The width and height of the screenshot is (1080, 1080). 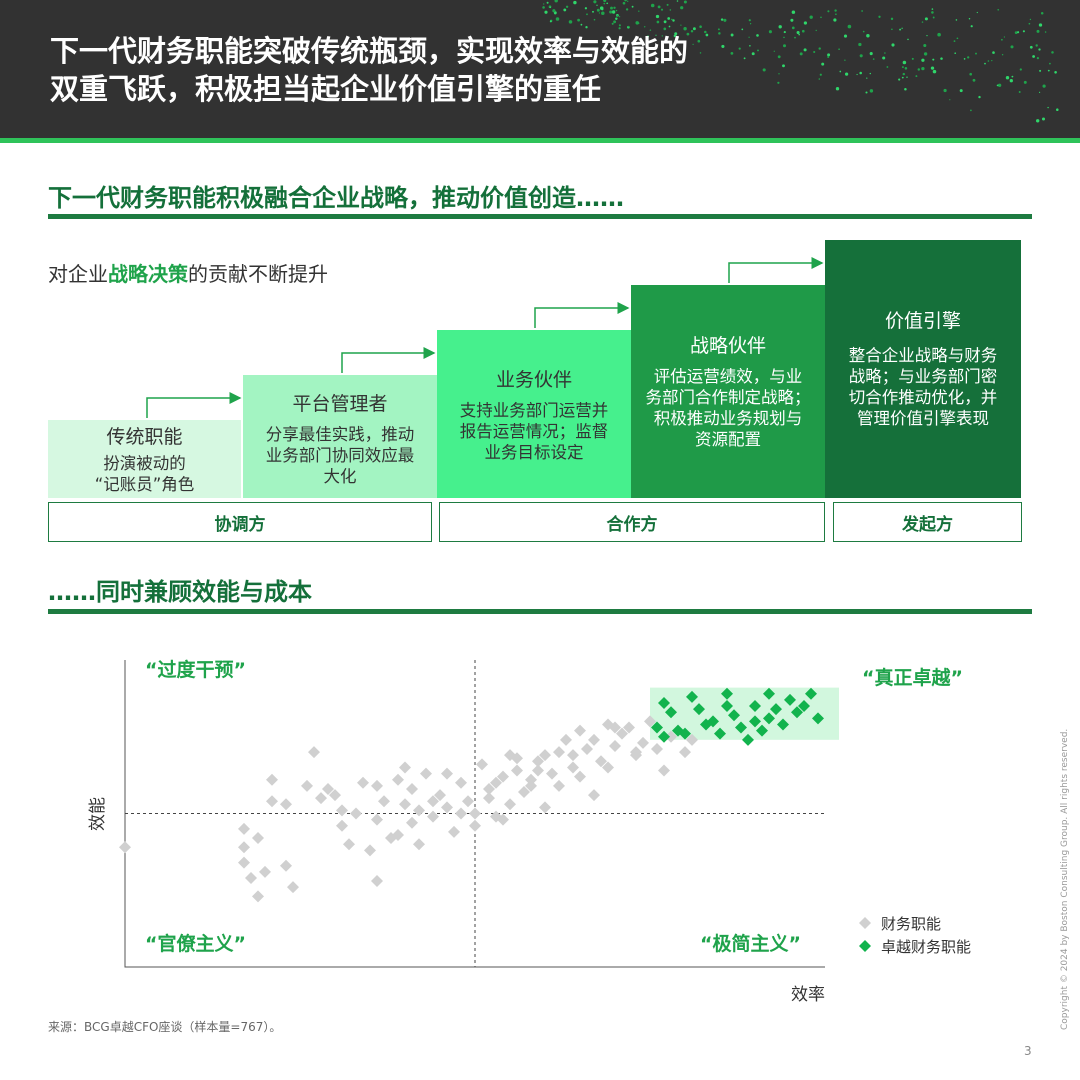 What do you see at coordinates (195, 943) in the screenshot?
I see `quadrant-label-bottom-left: “官僚主义”` at bounding box center [195, 943].